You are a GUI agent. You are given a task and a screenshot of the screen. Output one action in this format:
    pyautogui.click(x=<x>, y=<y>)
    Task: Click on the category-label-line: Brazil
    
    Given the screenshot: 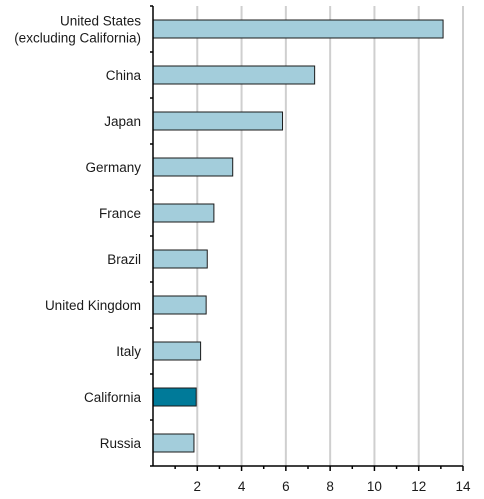 What is the action you would take?
    pyautogui.click(x=124, y=259)
    